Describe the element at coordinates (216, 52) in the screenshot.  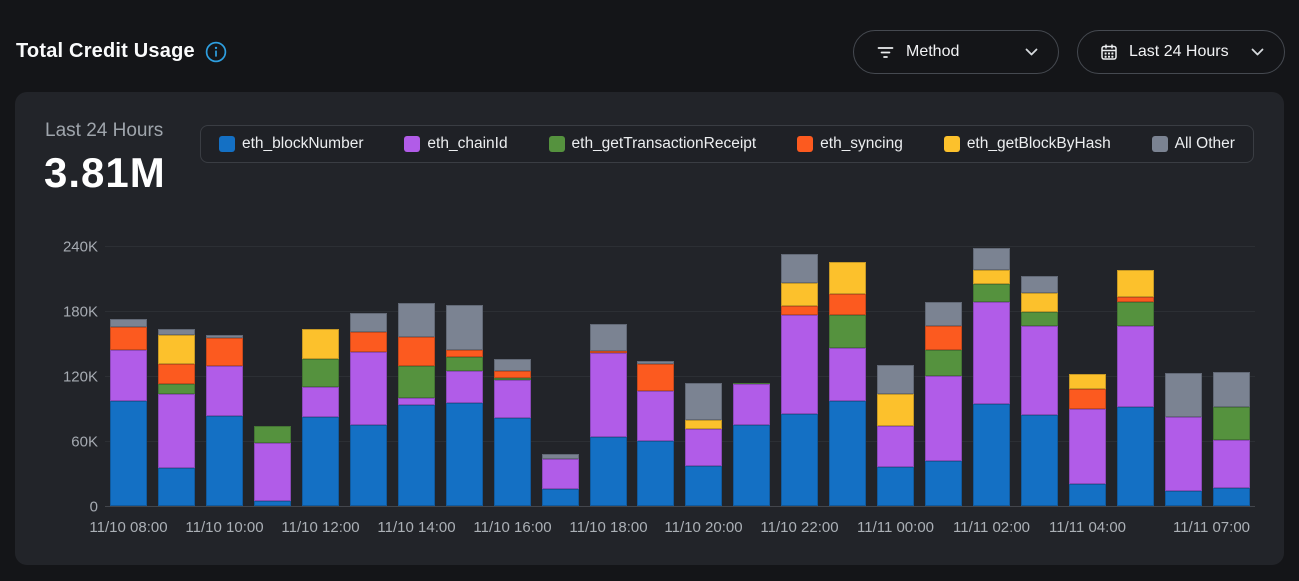
I see `info-icon` at that location.